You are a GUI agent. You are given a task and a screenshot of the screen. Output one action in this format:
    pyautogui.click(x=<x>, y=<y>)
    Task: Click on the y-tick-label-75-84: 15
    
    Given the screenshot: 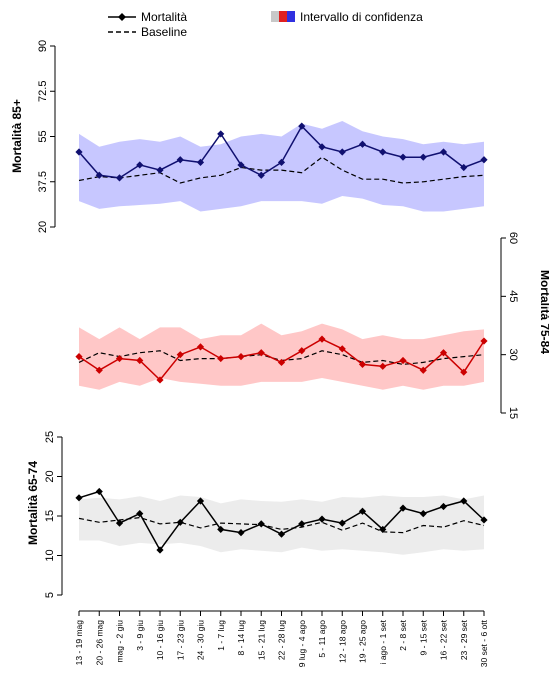 What is the action you would take?
    pyautogui.click(x=513, y=413)
    